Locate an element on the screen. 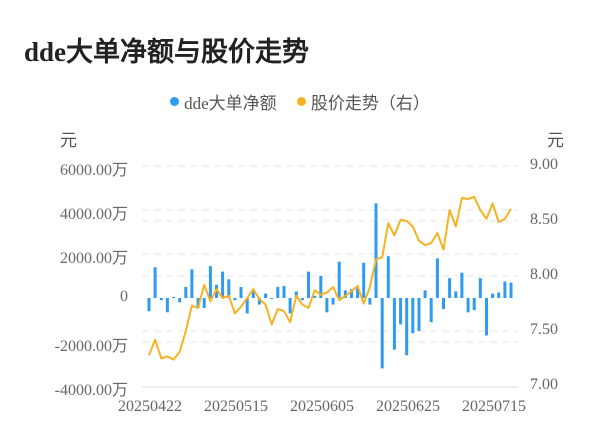  x-tick-2: 20250515 is located at coordinates (236, 406).